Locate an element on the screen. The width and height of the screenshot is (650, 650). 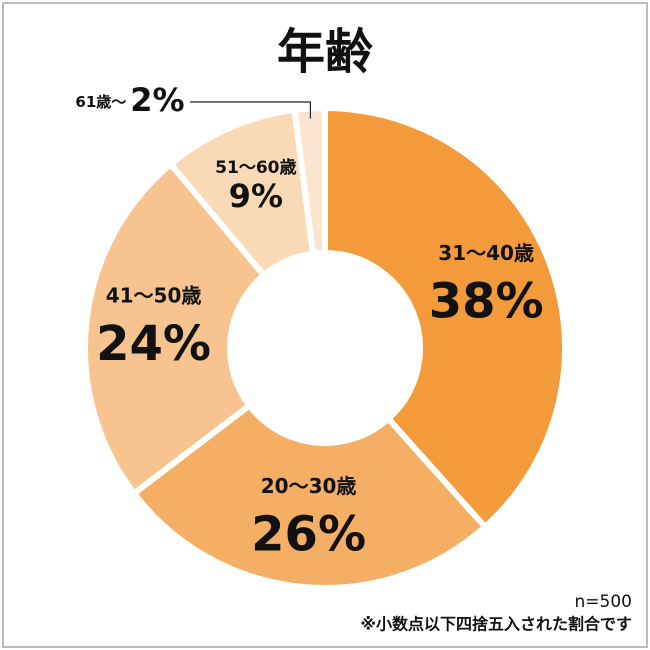
slice is located at coordinates (309, 181).